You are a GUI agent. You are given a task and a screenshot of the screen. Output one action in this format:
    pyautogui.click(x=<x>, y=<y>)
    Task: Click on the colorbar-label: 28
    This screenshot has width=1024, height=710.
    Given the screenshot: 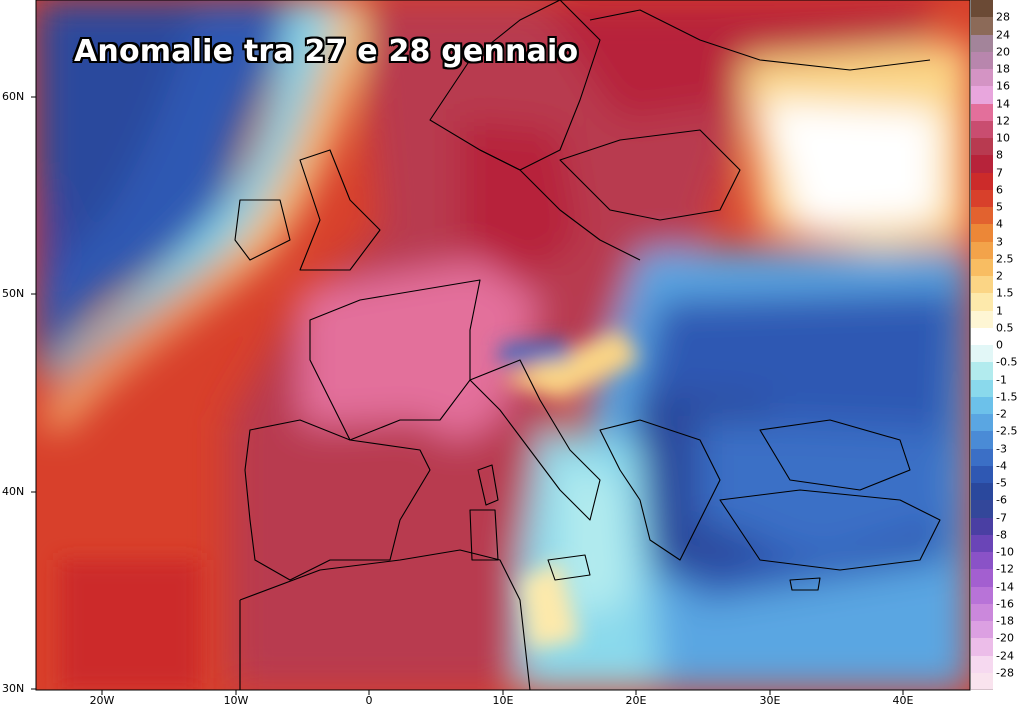 What is the action you would take?
    pyautogui.click(x=1003, y=17)
    